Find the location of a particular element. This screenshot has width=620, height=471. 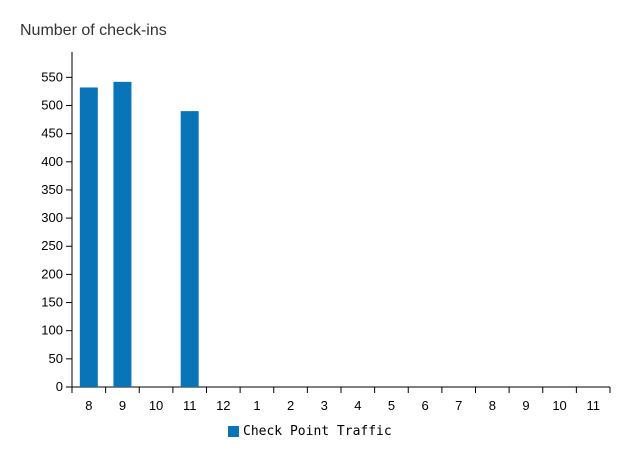

x-tick-label: 5 is located at coordinates (391, 405).